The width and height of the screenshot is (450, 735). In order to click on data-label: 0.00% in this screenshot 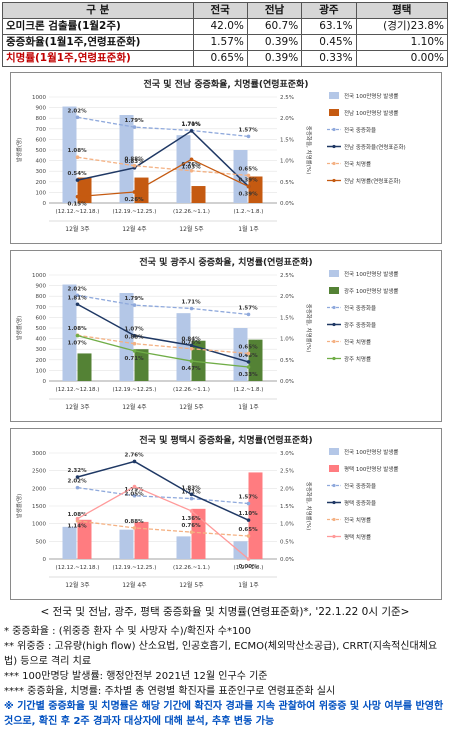, I will do `click(249, 567)`.